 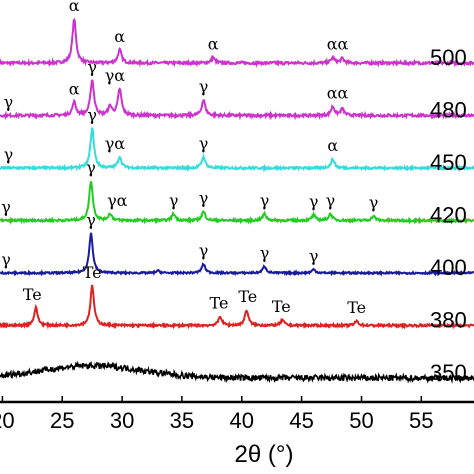 I want to click on phase-label-450-4: α, so click(x=332, y=145).